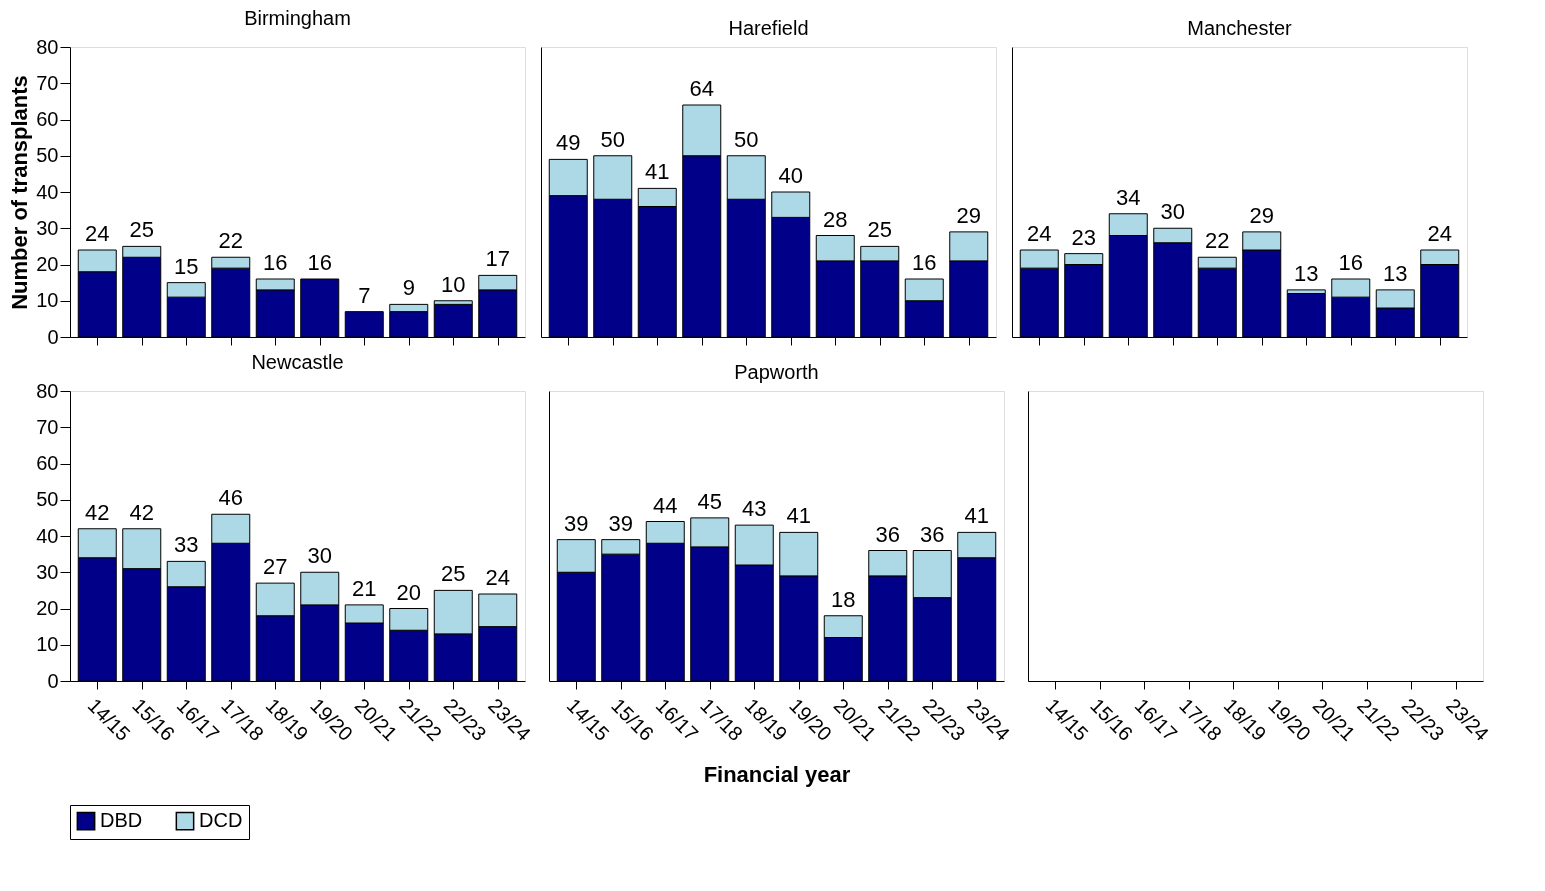 This screenshot has width=1545, height=891. Describe the element at coordinates (754, 509) in the screenshot. I see `total-label: 43` at that location.